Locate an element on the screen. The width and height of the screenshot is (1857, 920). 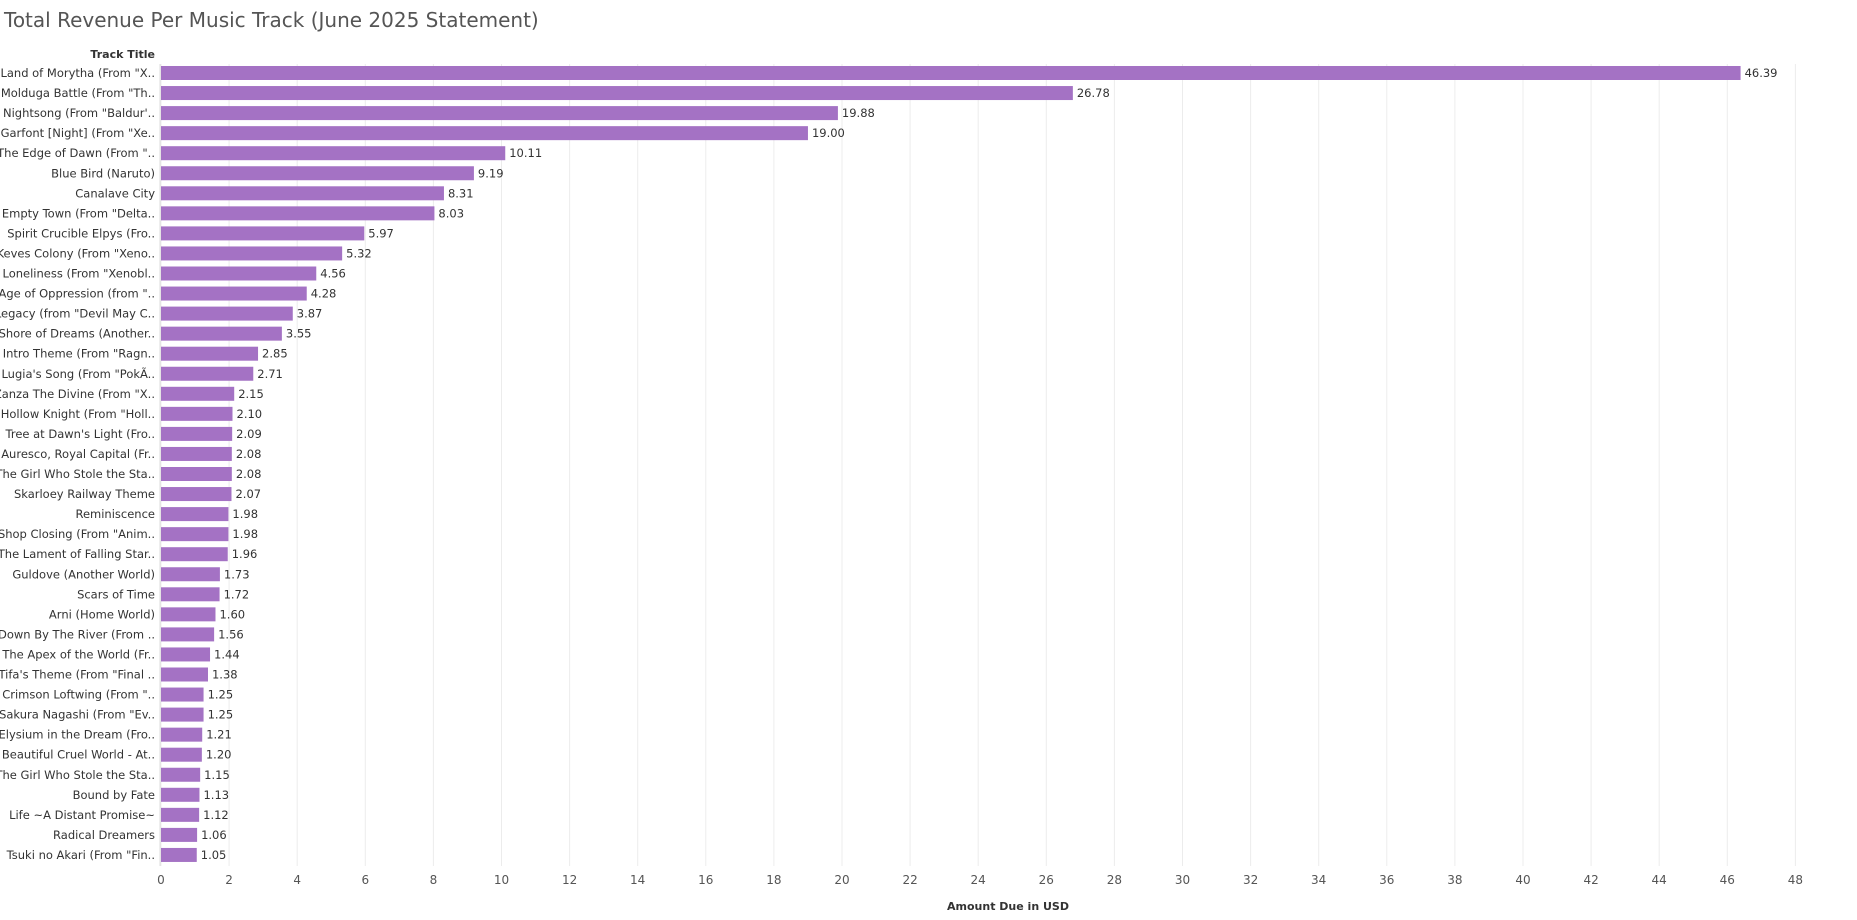
category-label: Nightsong (From "Baldur'.. is located at coordinates (79, 113).